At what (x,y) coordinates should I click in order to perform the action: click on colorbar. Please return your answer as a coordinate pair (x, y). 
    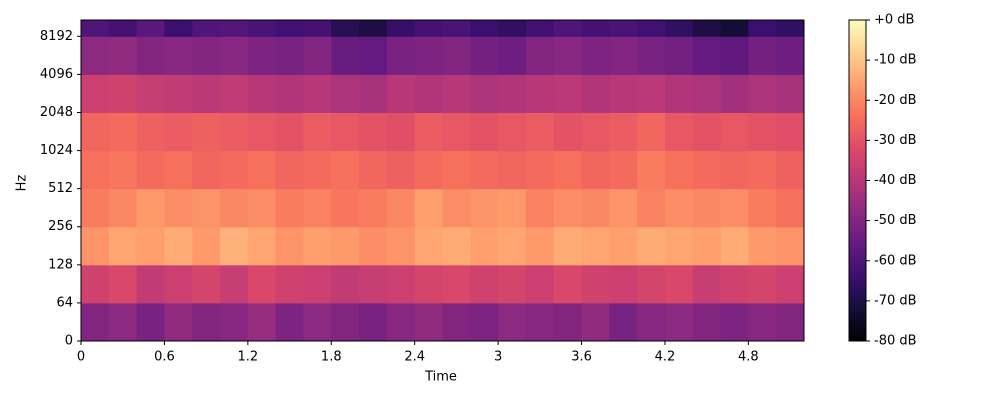
    Looking at the image, I should click on (857, 180).